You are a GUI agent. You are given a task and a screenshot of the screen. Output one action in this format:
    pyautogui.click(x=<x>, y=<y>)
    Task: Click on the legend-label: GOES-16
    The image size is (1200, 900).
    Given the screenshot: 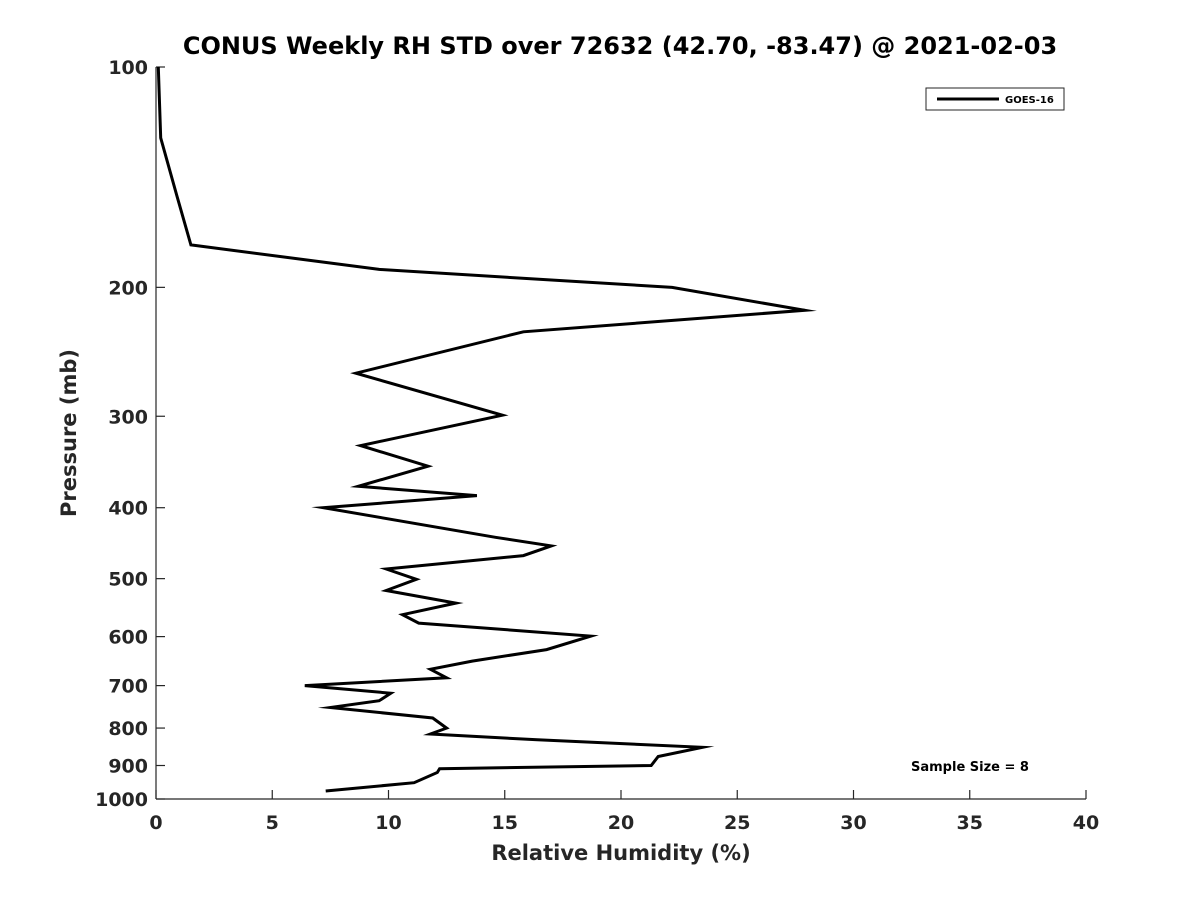 What is the action you would take?
    pyautogui.click(x=1029, y=100)
    